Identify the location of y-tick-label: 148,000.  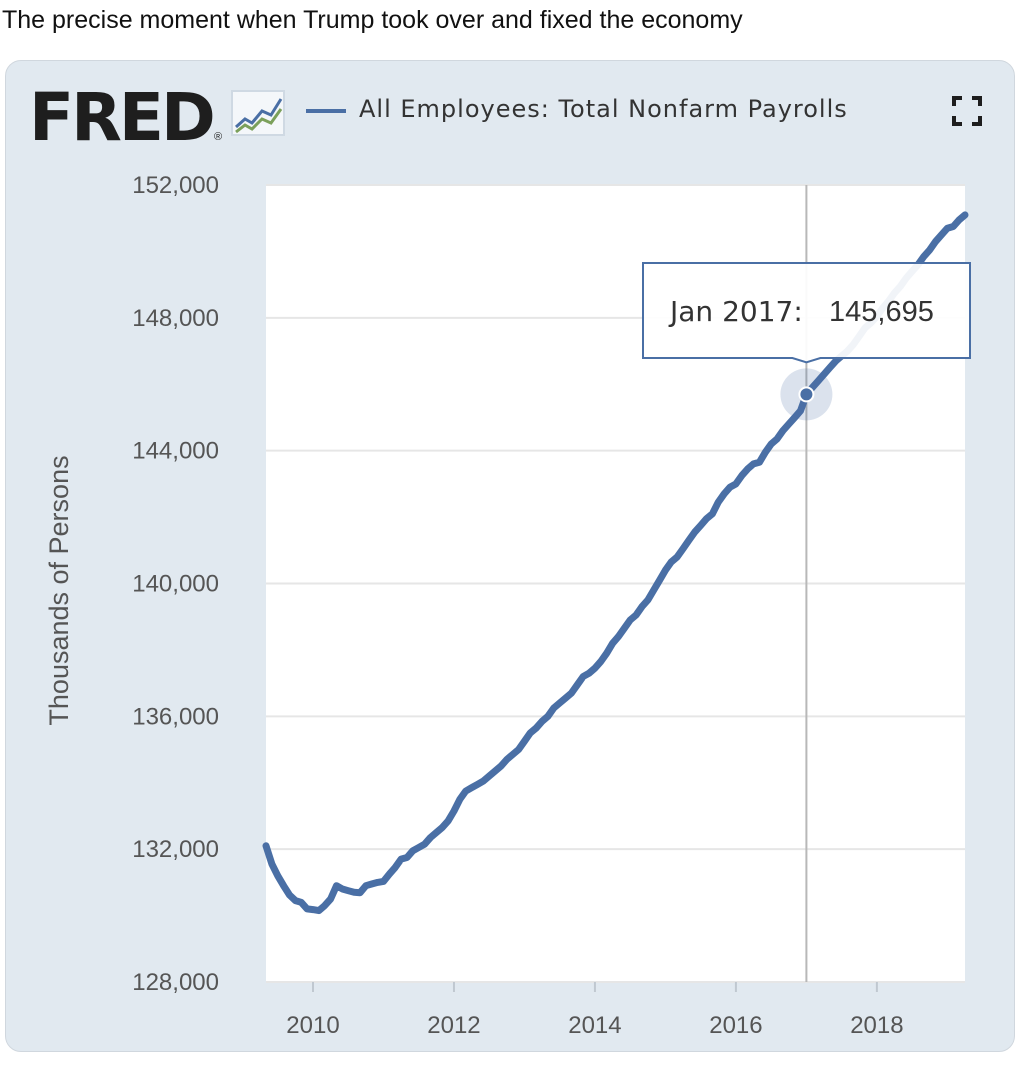
(175, 318).